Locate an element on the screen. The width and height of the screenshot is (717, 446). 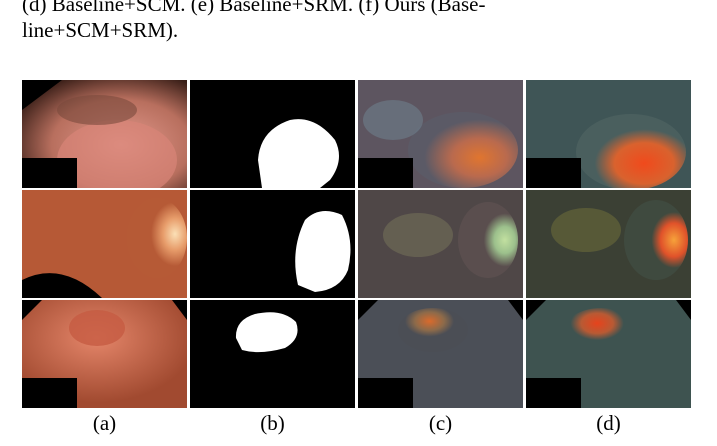
overlay-row3-col-d is located at coordinates (608, 354).